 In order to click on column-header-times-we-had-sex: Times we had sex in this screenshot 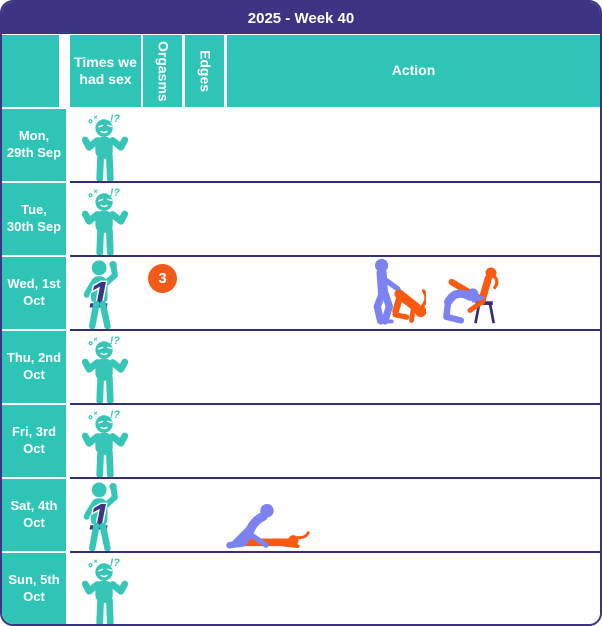, I will do `click(105, 71)`.